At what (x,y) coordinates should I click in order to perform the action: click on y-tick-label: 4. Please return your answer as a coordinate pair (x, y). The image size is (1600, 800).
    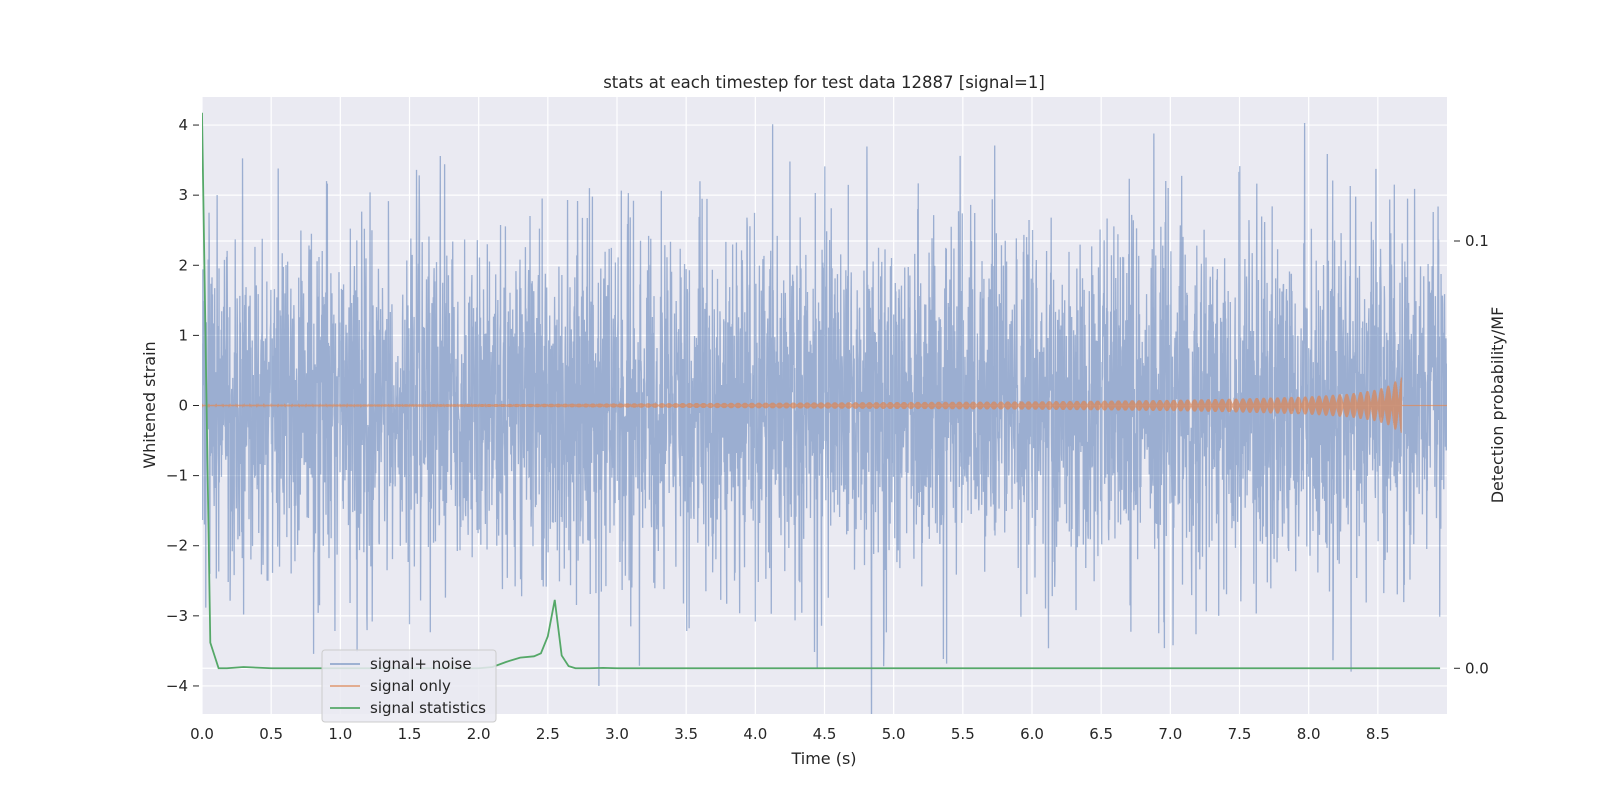
    Looking at the image, I should click on (183, 125).